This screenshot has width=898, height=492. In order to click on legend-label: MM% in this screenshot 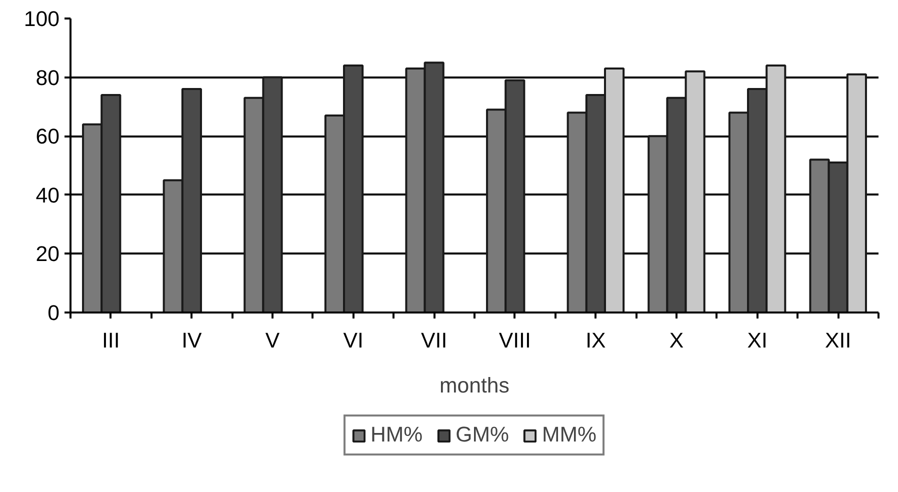, I will do `click(569, 435)`.